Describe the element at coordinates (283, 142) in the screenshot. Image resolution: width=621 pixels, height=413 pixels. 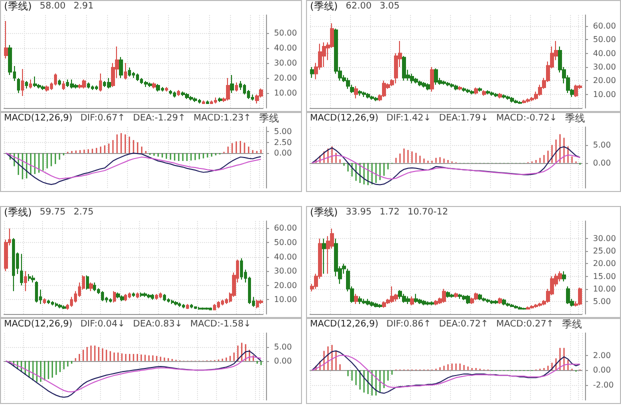
I see `y-tick-label: 2.50` at that location.